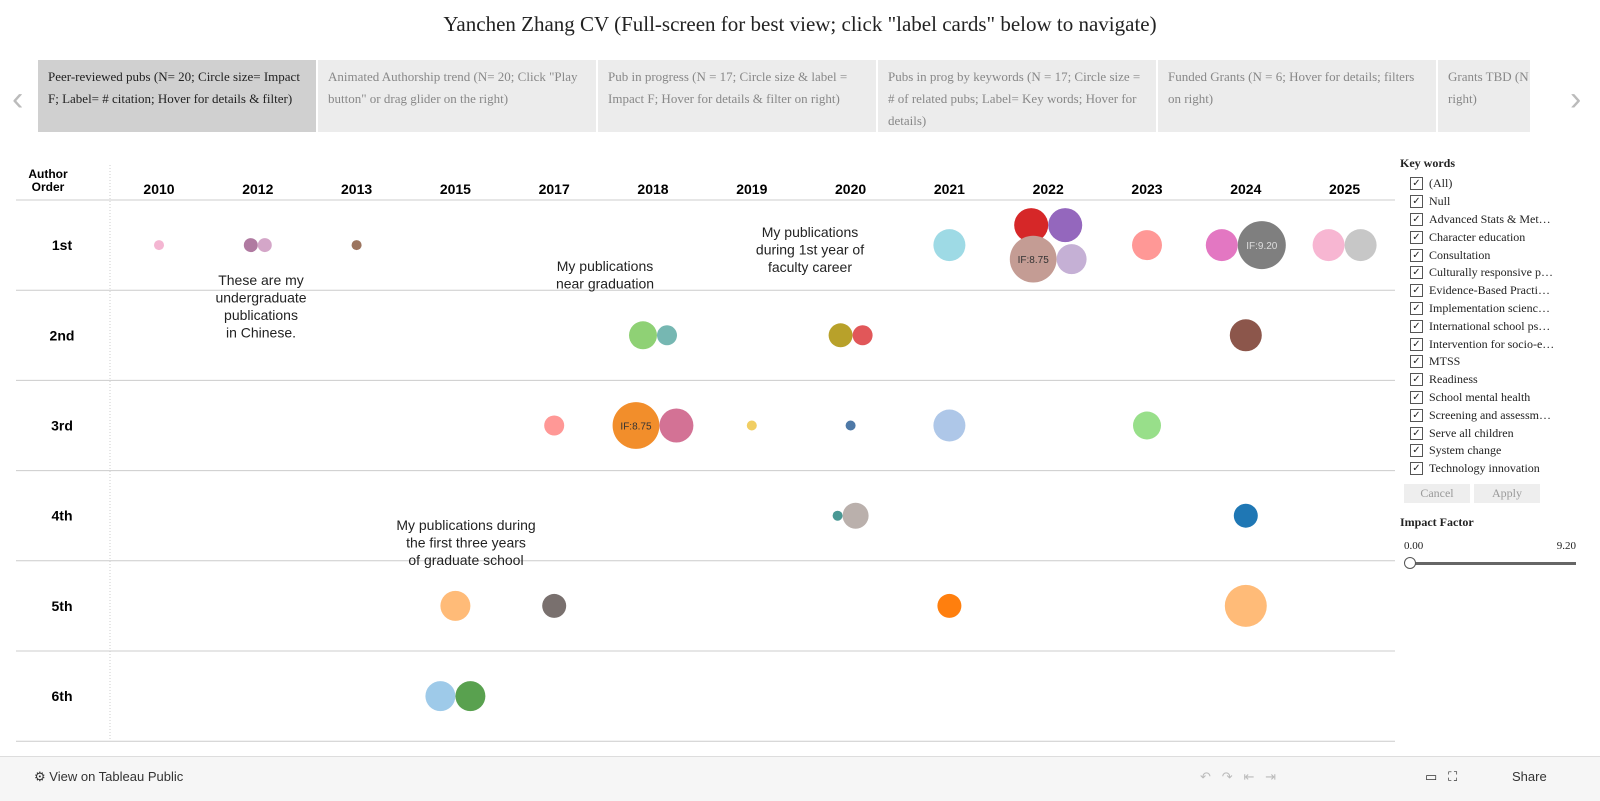  What do you see at coordinates (1490, 202) in the screenshot?
I see `filter-item: ✓ Null` at bounding box center [1490, 202].